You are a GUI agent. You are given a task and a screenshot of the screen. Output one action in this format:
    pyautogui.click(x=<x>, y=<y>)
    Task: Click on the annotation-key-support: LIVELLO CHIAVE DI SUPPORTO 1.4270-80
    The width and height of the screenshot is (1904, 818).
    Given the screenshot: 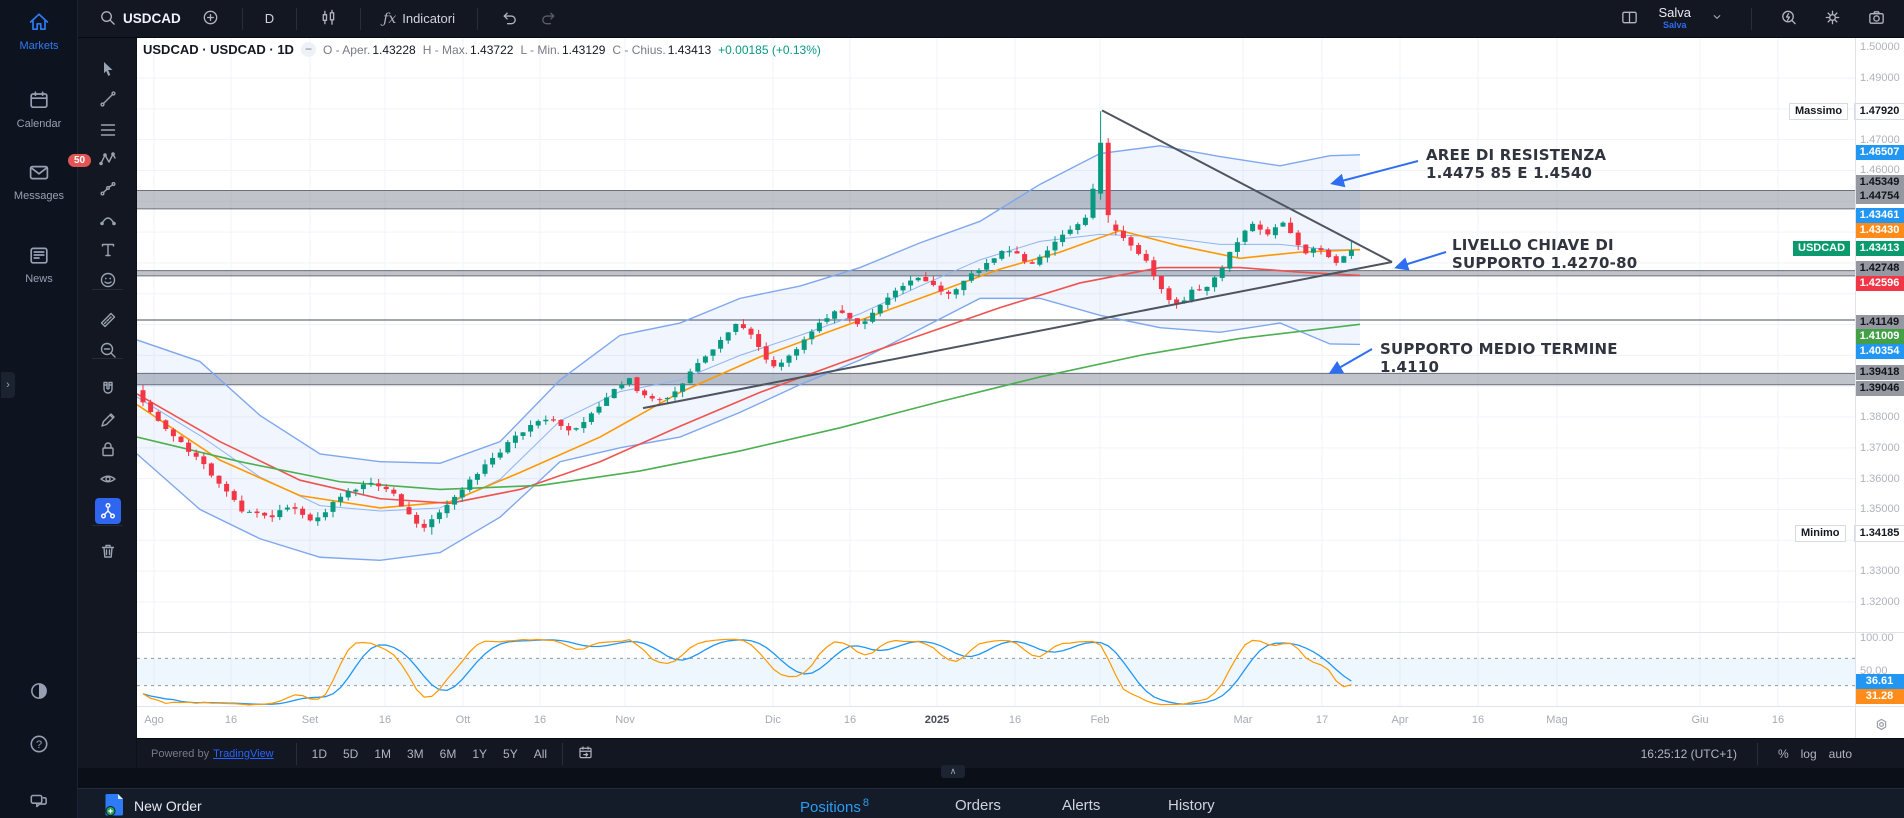 What is the action you would take?
    pyautogui.click(x=1544, y=254)
    